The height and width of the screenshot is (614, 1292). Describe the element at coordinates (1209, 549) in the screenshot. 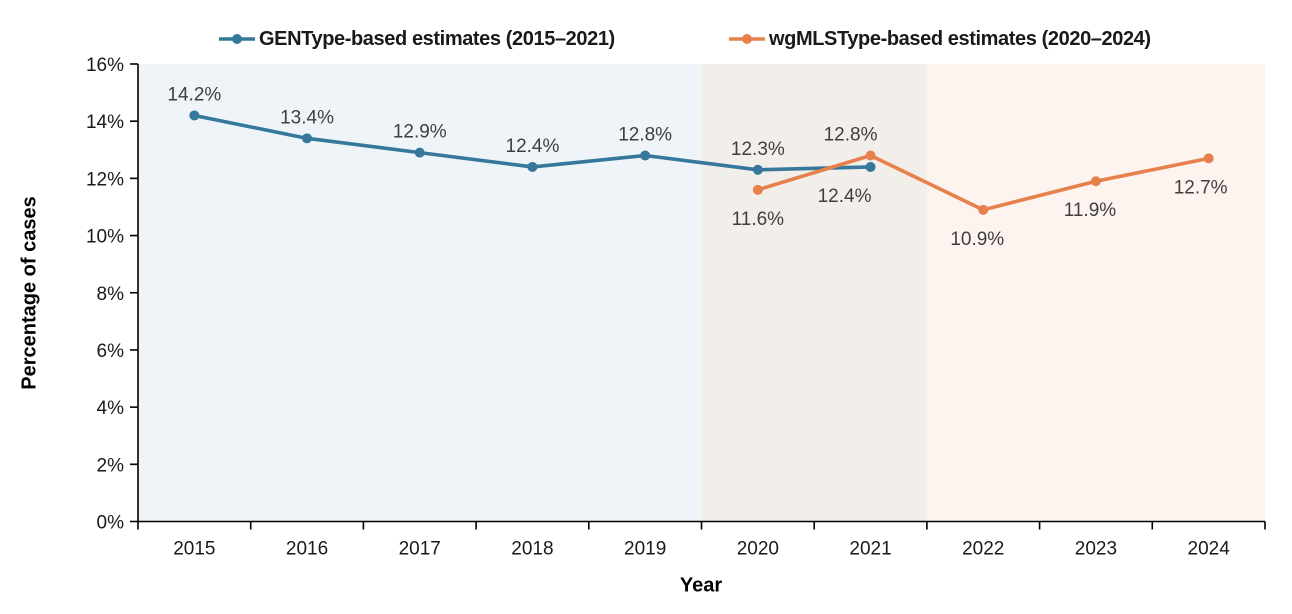

I see `x-tick-label: 2024` at that location.